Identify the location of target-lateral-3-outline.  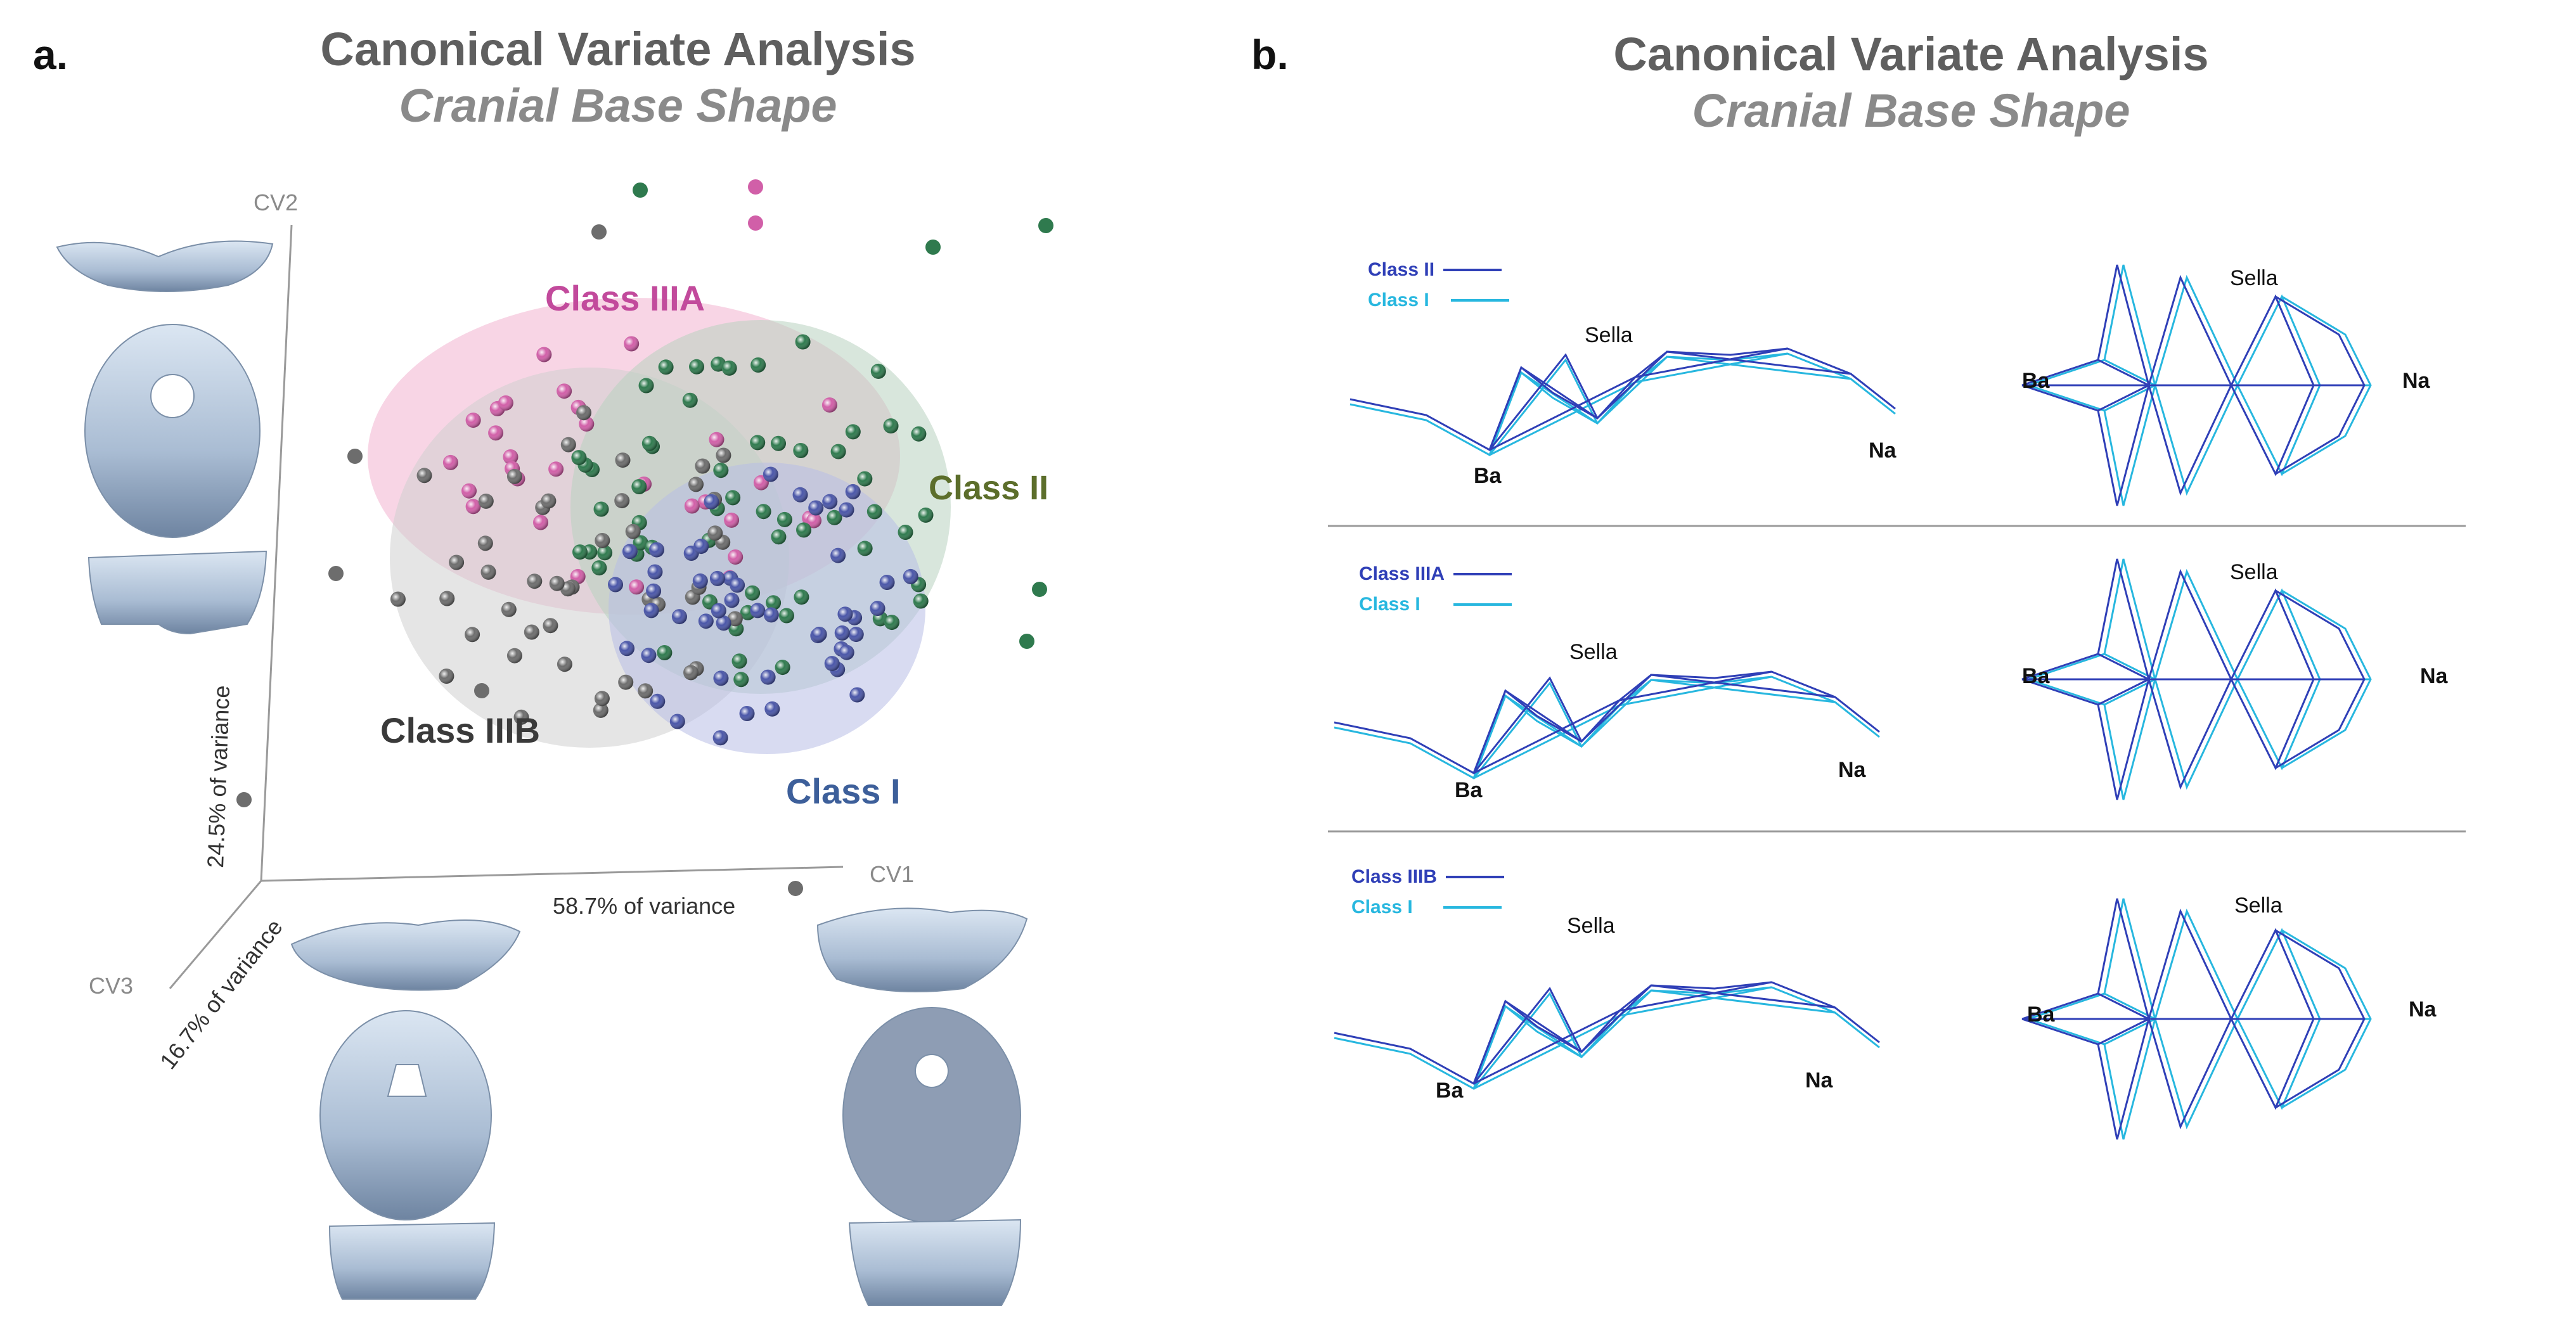
(1607, 1033).